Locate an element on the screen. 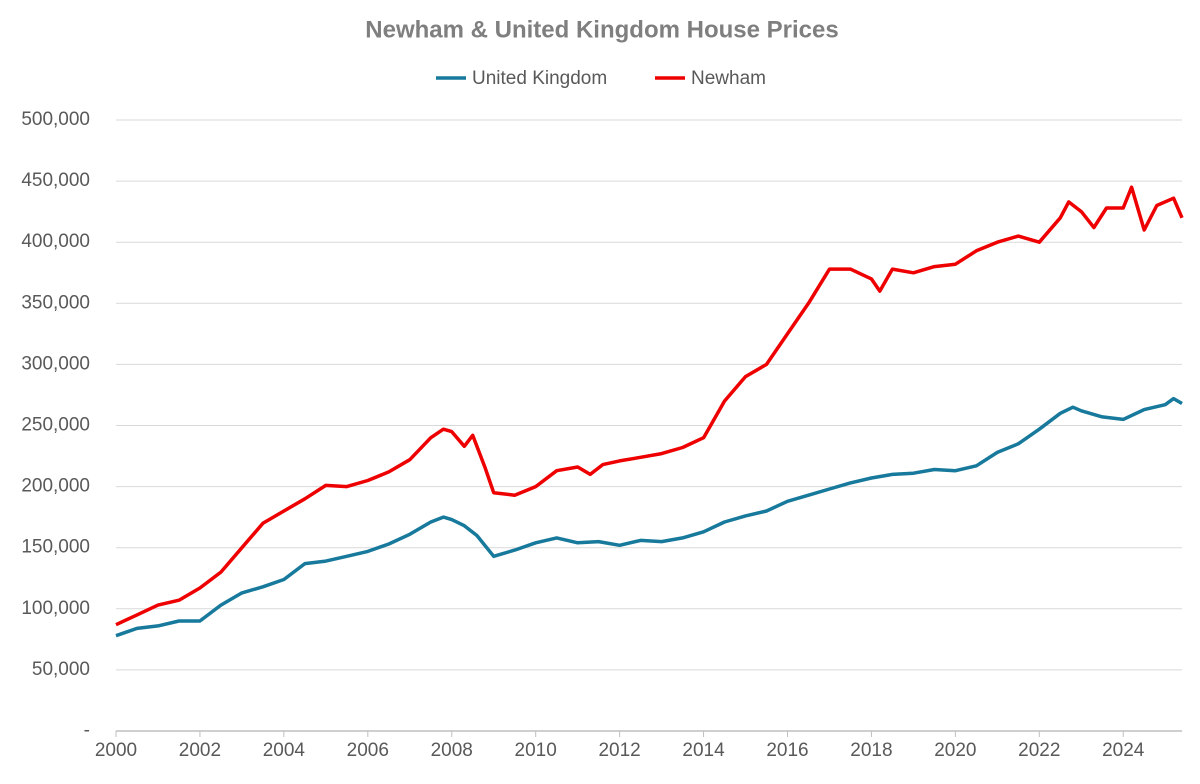 The width and height of the screenshot is (1200, 784). y-tick-label: - is located at coordinates (87, 730).